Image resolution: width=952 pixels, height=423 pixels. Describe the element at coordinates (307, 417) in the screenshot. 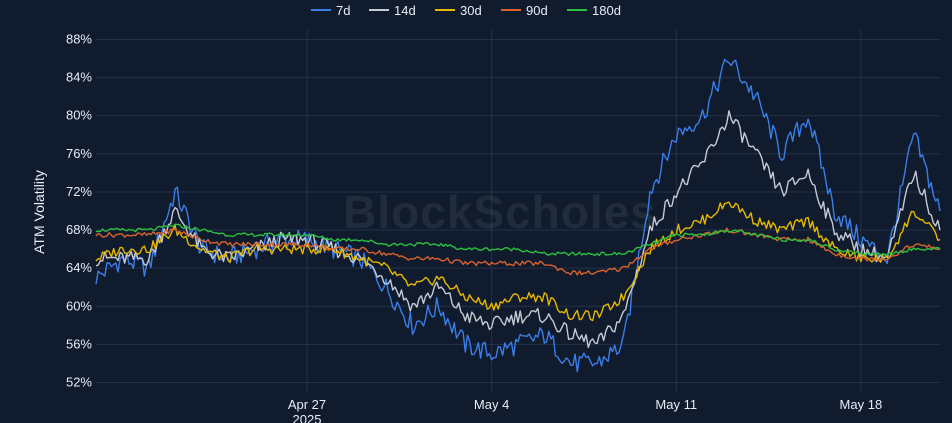

I see `x-tick-sublabel: 2025` at that location.